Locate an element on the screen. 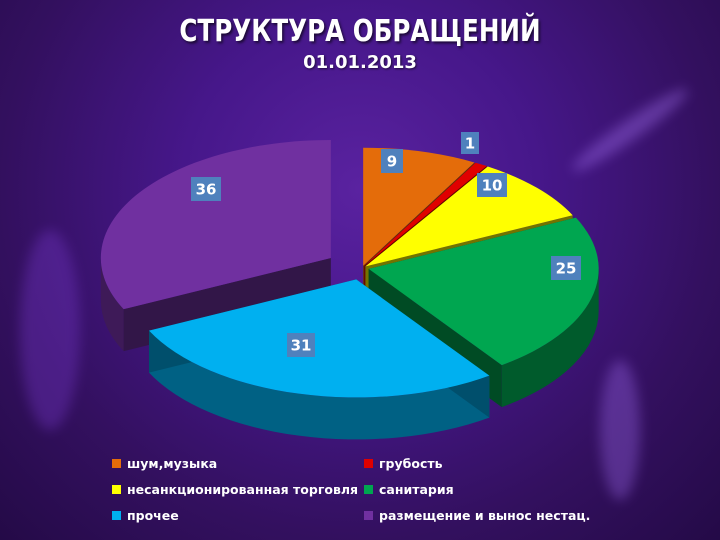  legend-label: шум,музыка is located at coordinates (172, 463).